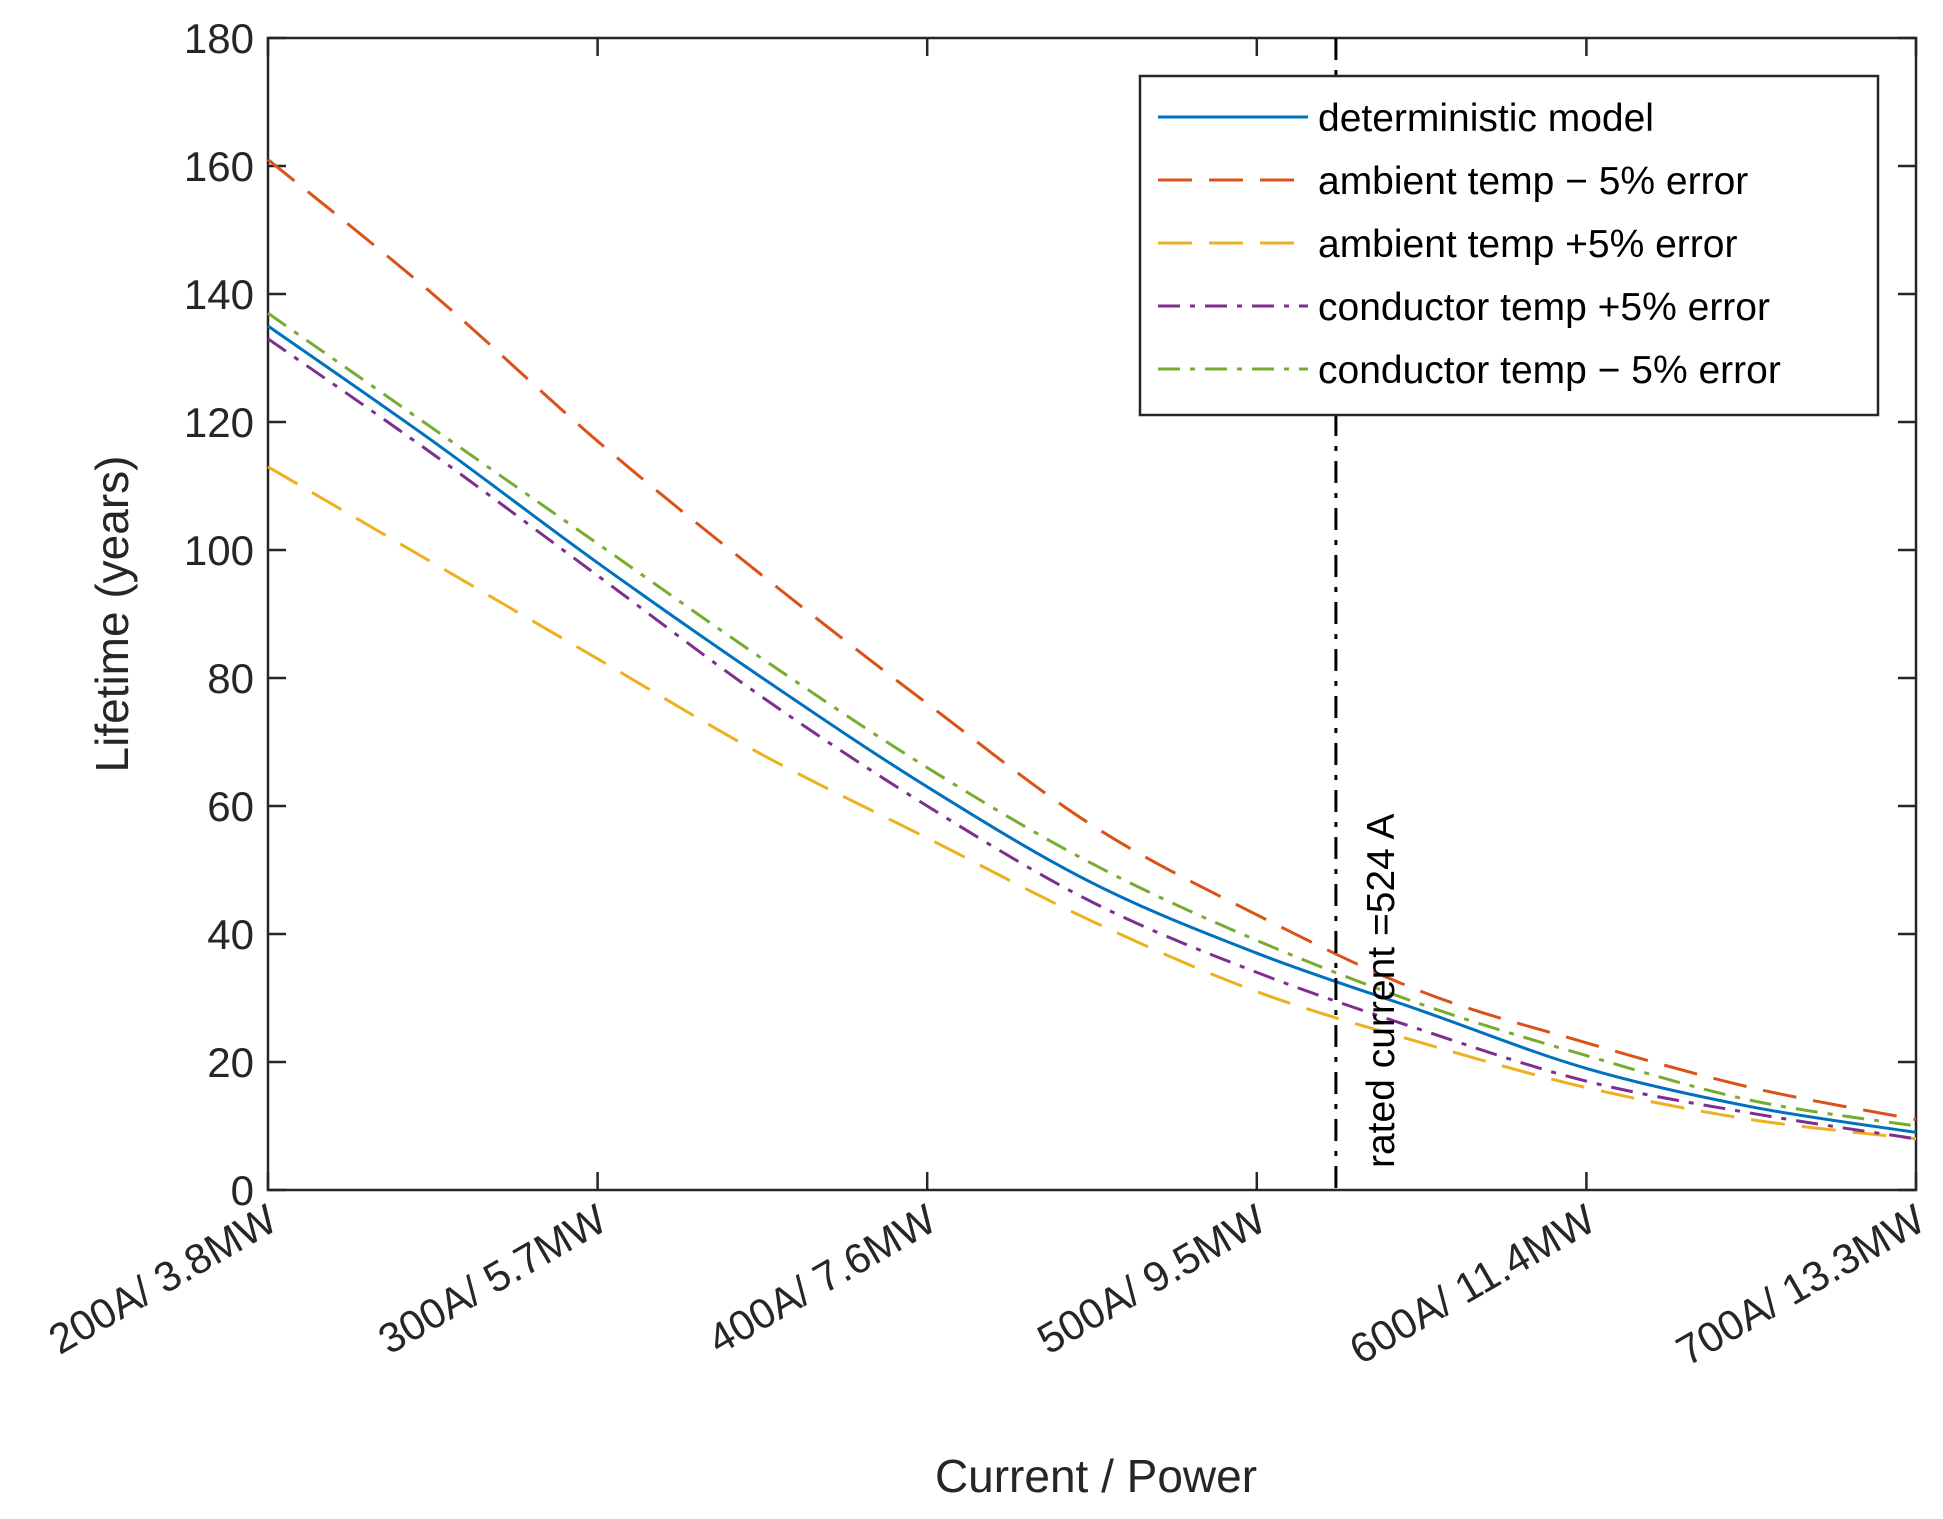  Describe the element at coordinates (1151, 1279) in the screenshot. I see `x-tick-label: 500A/ 9.5MW` at that location.